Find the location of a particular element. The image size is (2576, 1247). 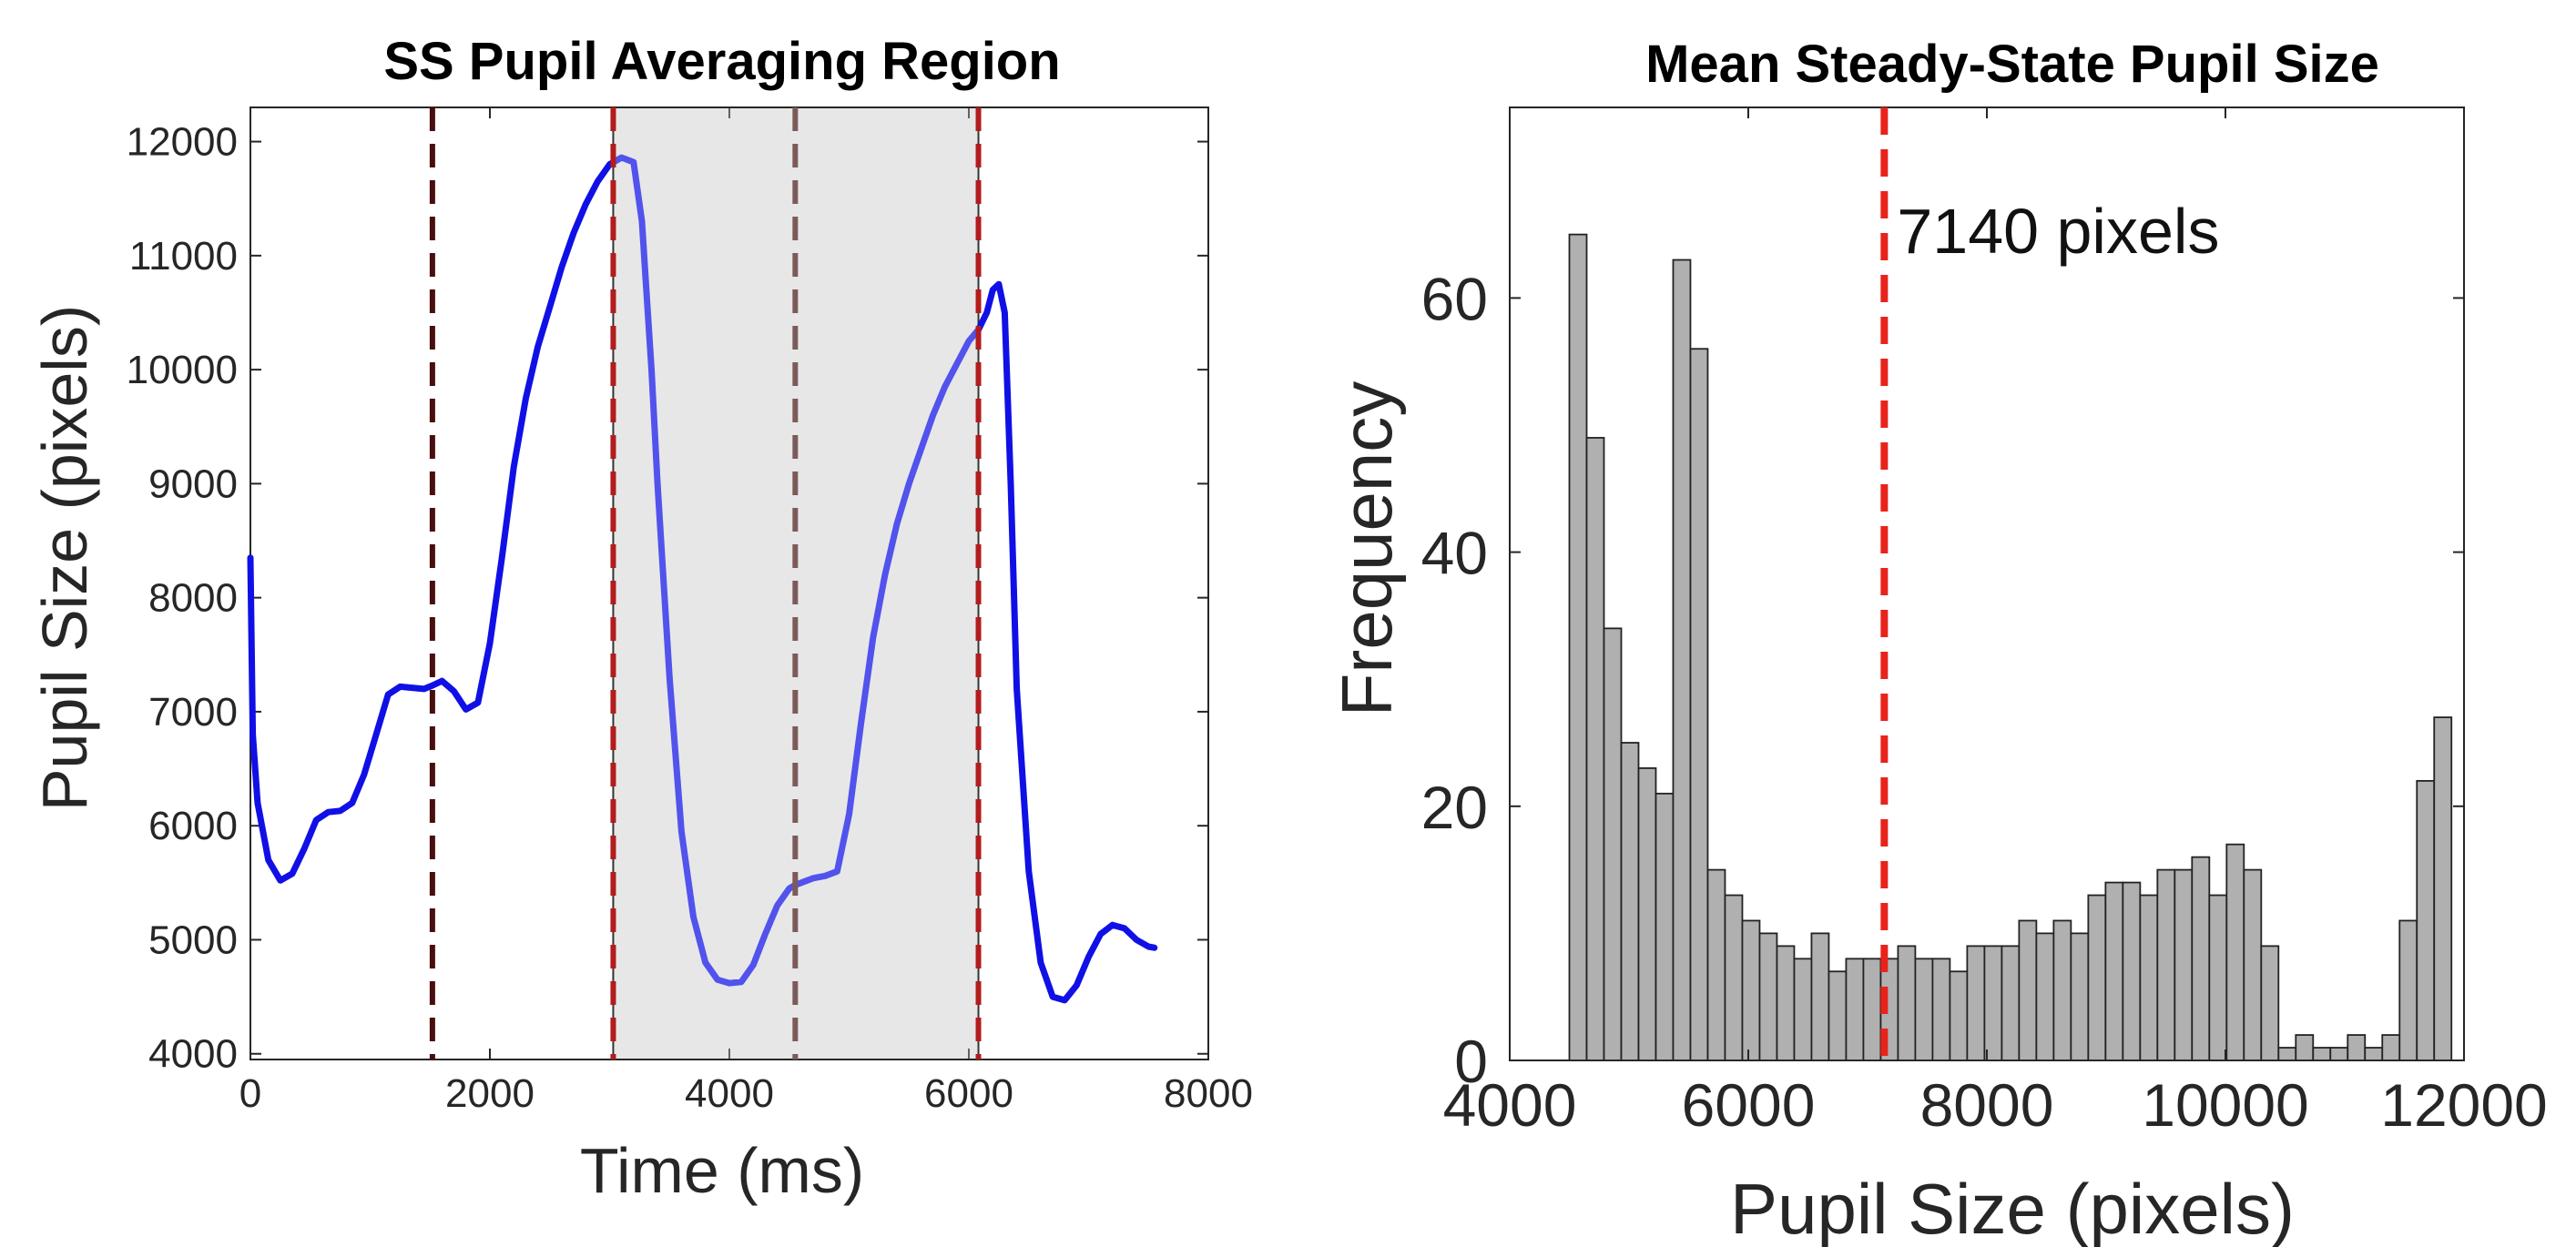

right-y-axis-label: Frequency is located at coordinates (1367, 549).